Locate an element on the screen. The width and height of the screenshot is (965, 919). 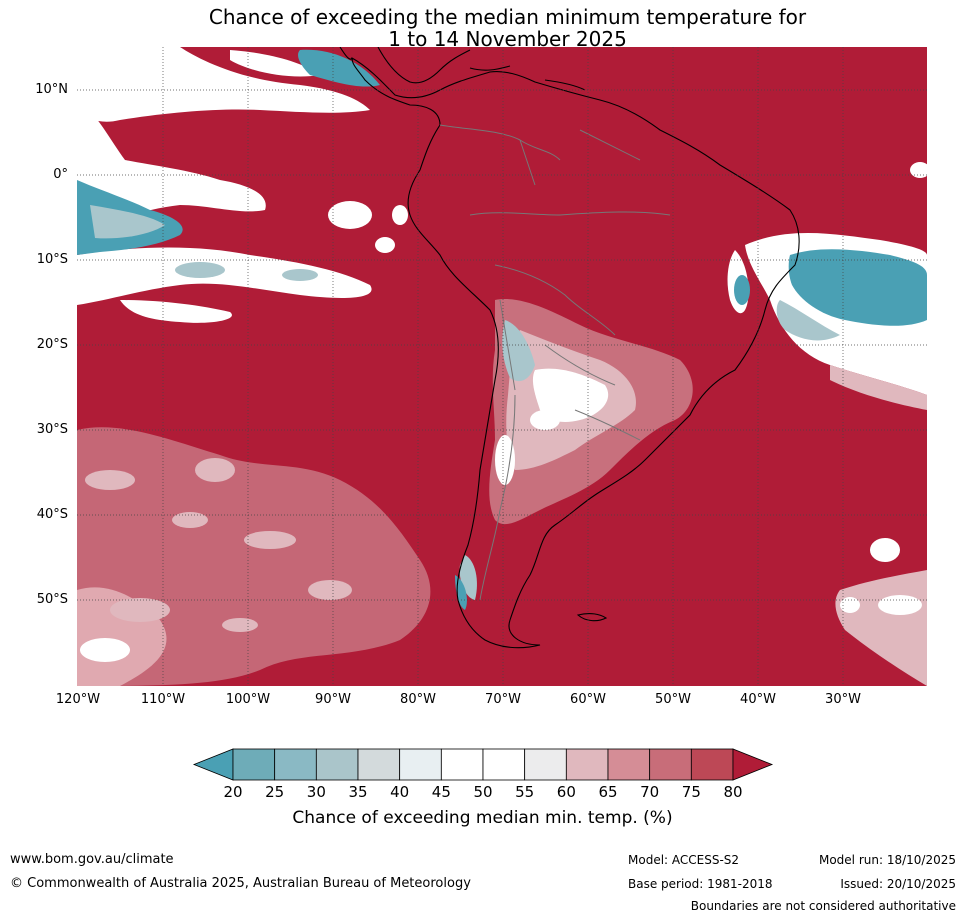
lon-label-90w: 90°W is located at coordinates (333, 699).